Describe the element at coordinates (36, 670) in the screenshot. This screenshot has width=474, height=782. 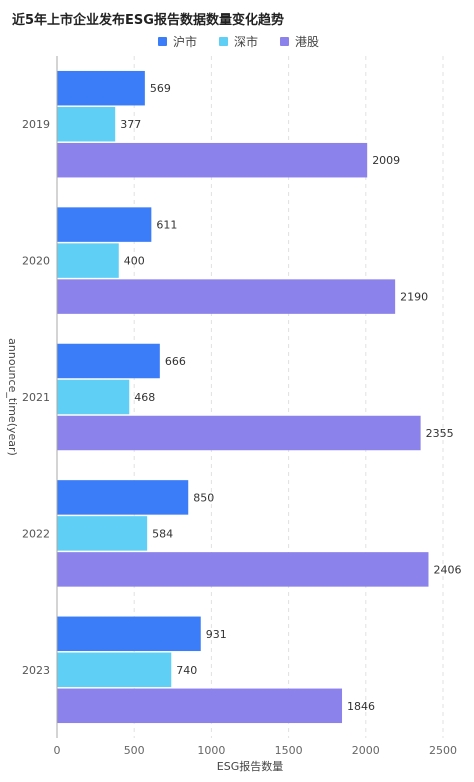
I see `y-tick-label-2023: 2023` at that location.